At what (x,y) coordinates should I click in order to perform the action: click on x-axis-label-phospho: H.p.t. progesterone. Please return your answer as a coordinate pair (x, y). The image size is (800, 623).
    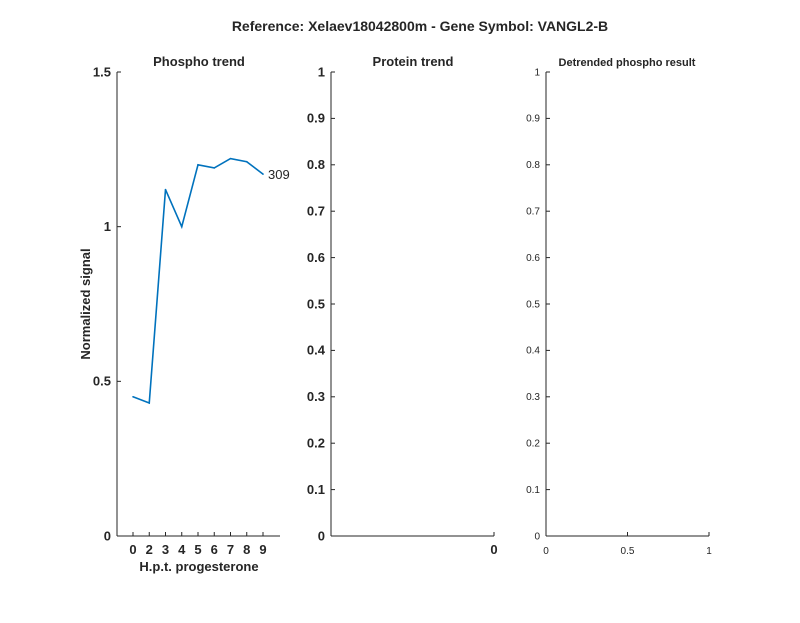
    Looking at the image, I should click on (198, 566).